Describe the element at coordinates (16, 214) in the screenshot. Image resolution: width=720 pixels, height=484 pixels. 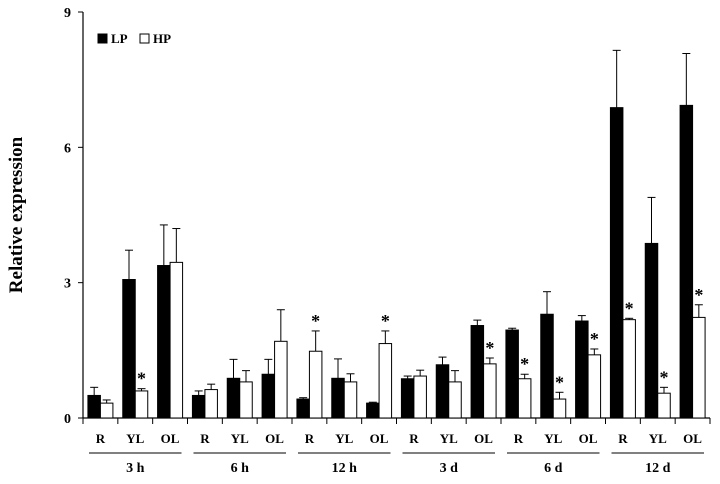
I see `y-axis-label: Relative expression` at that location.